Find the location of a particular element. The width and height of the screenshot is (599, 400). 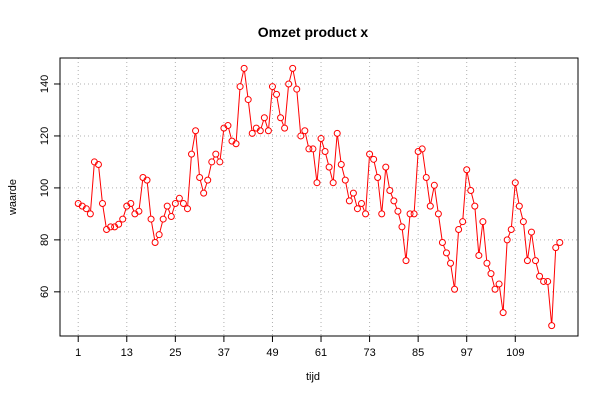

y-axis: 60 80 100 120 140 is located at coordinates (49, 186).